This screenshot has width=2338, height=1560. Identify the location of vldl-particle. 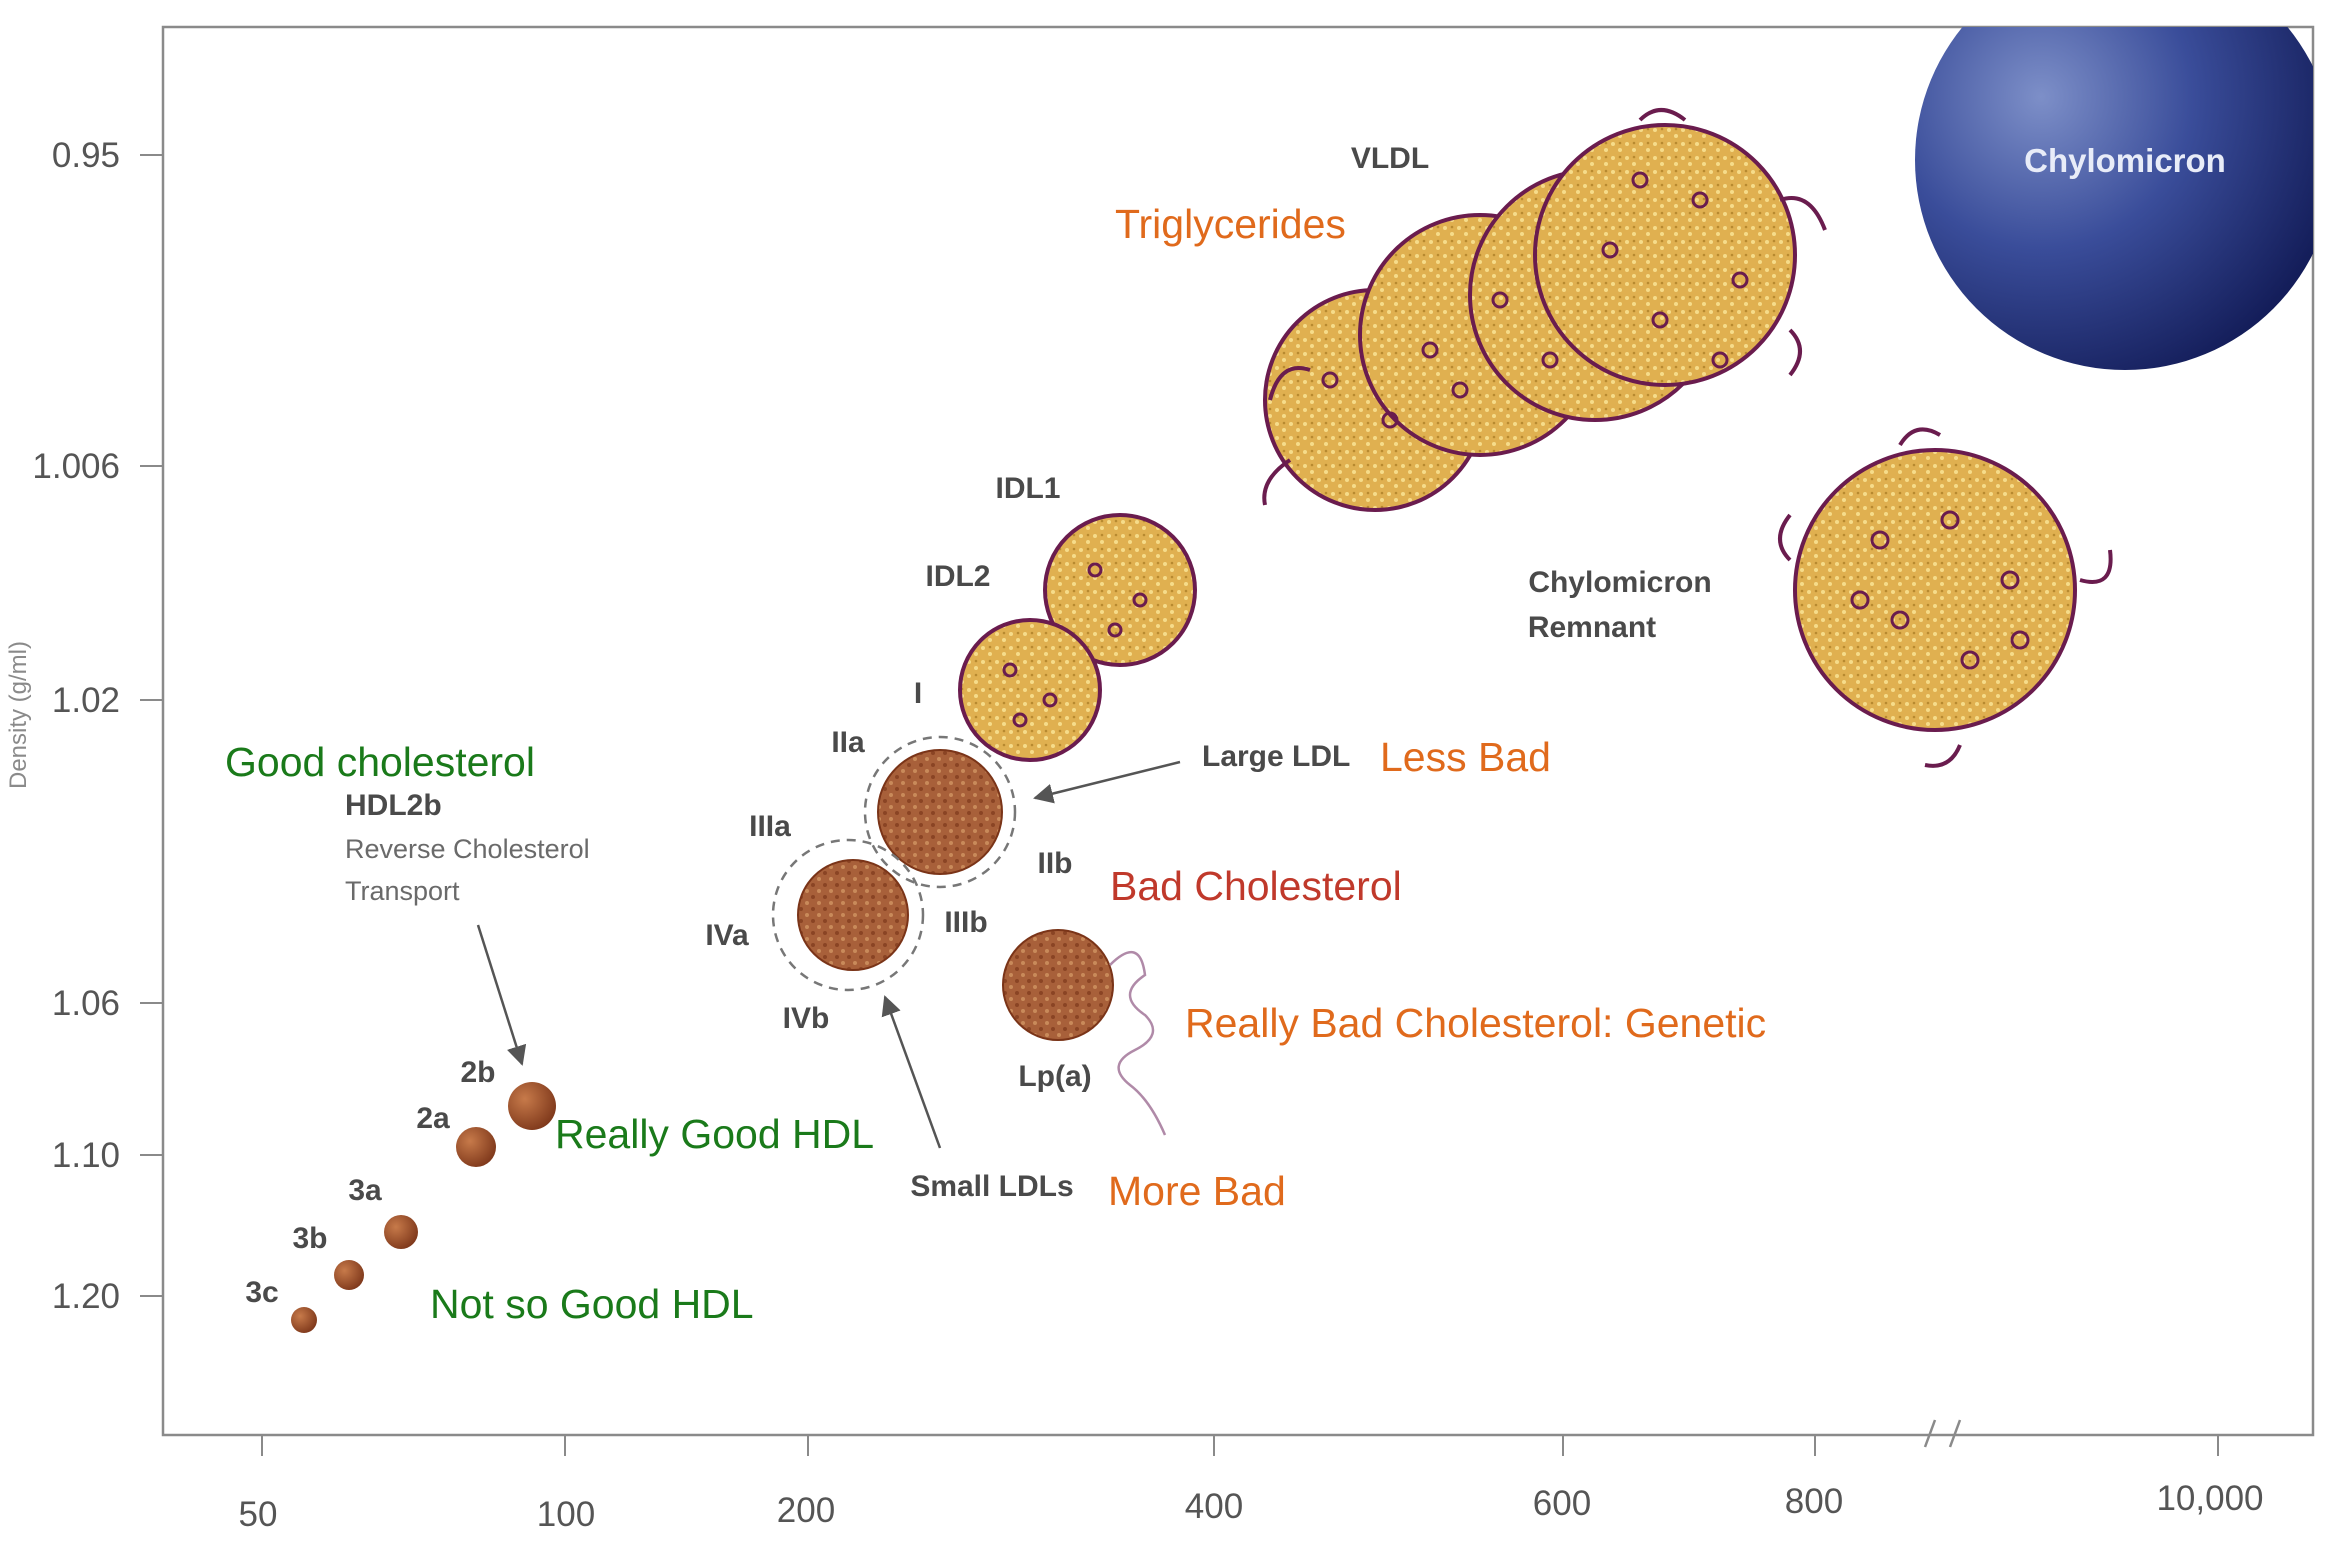
(1544, 310).